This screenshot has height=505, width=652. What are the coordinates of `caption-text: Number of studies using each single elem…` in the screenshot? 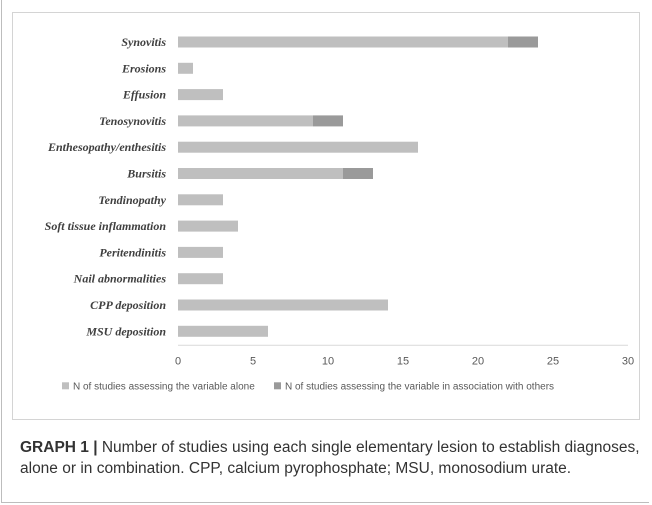 It's located at (330, 458).